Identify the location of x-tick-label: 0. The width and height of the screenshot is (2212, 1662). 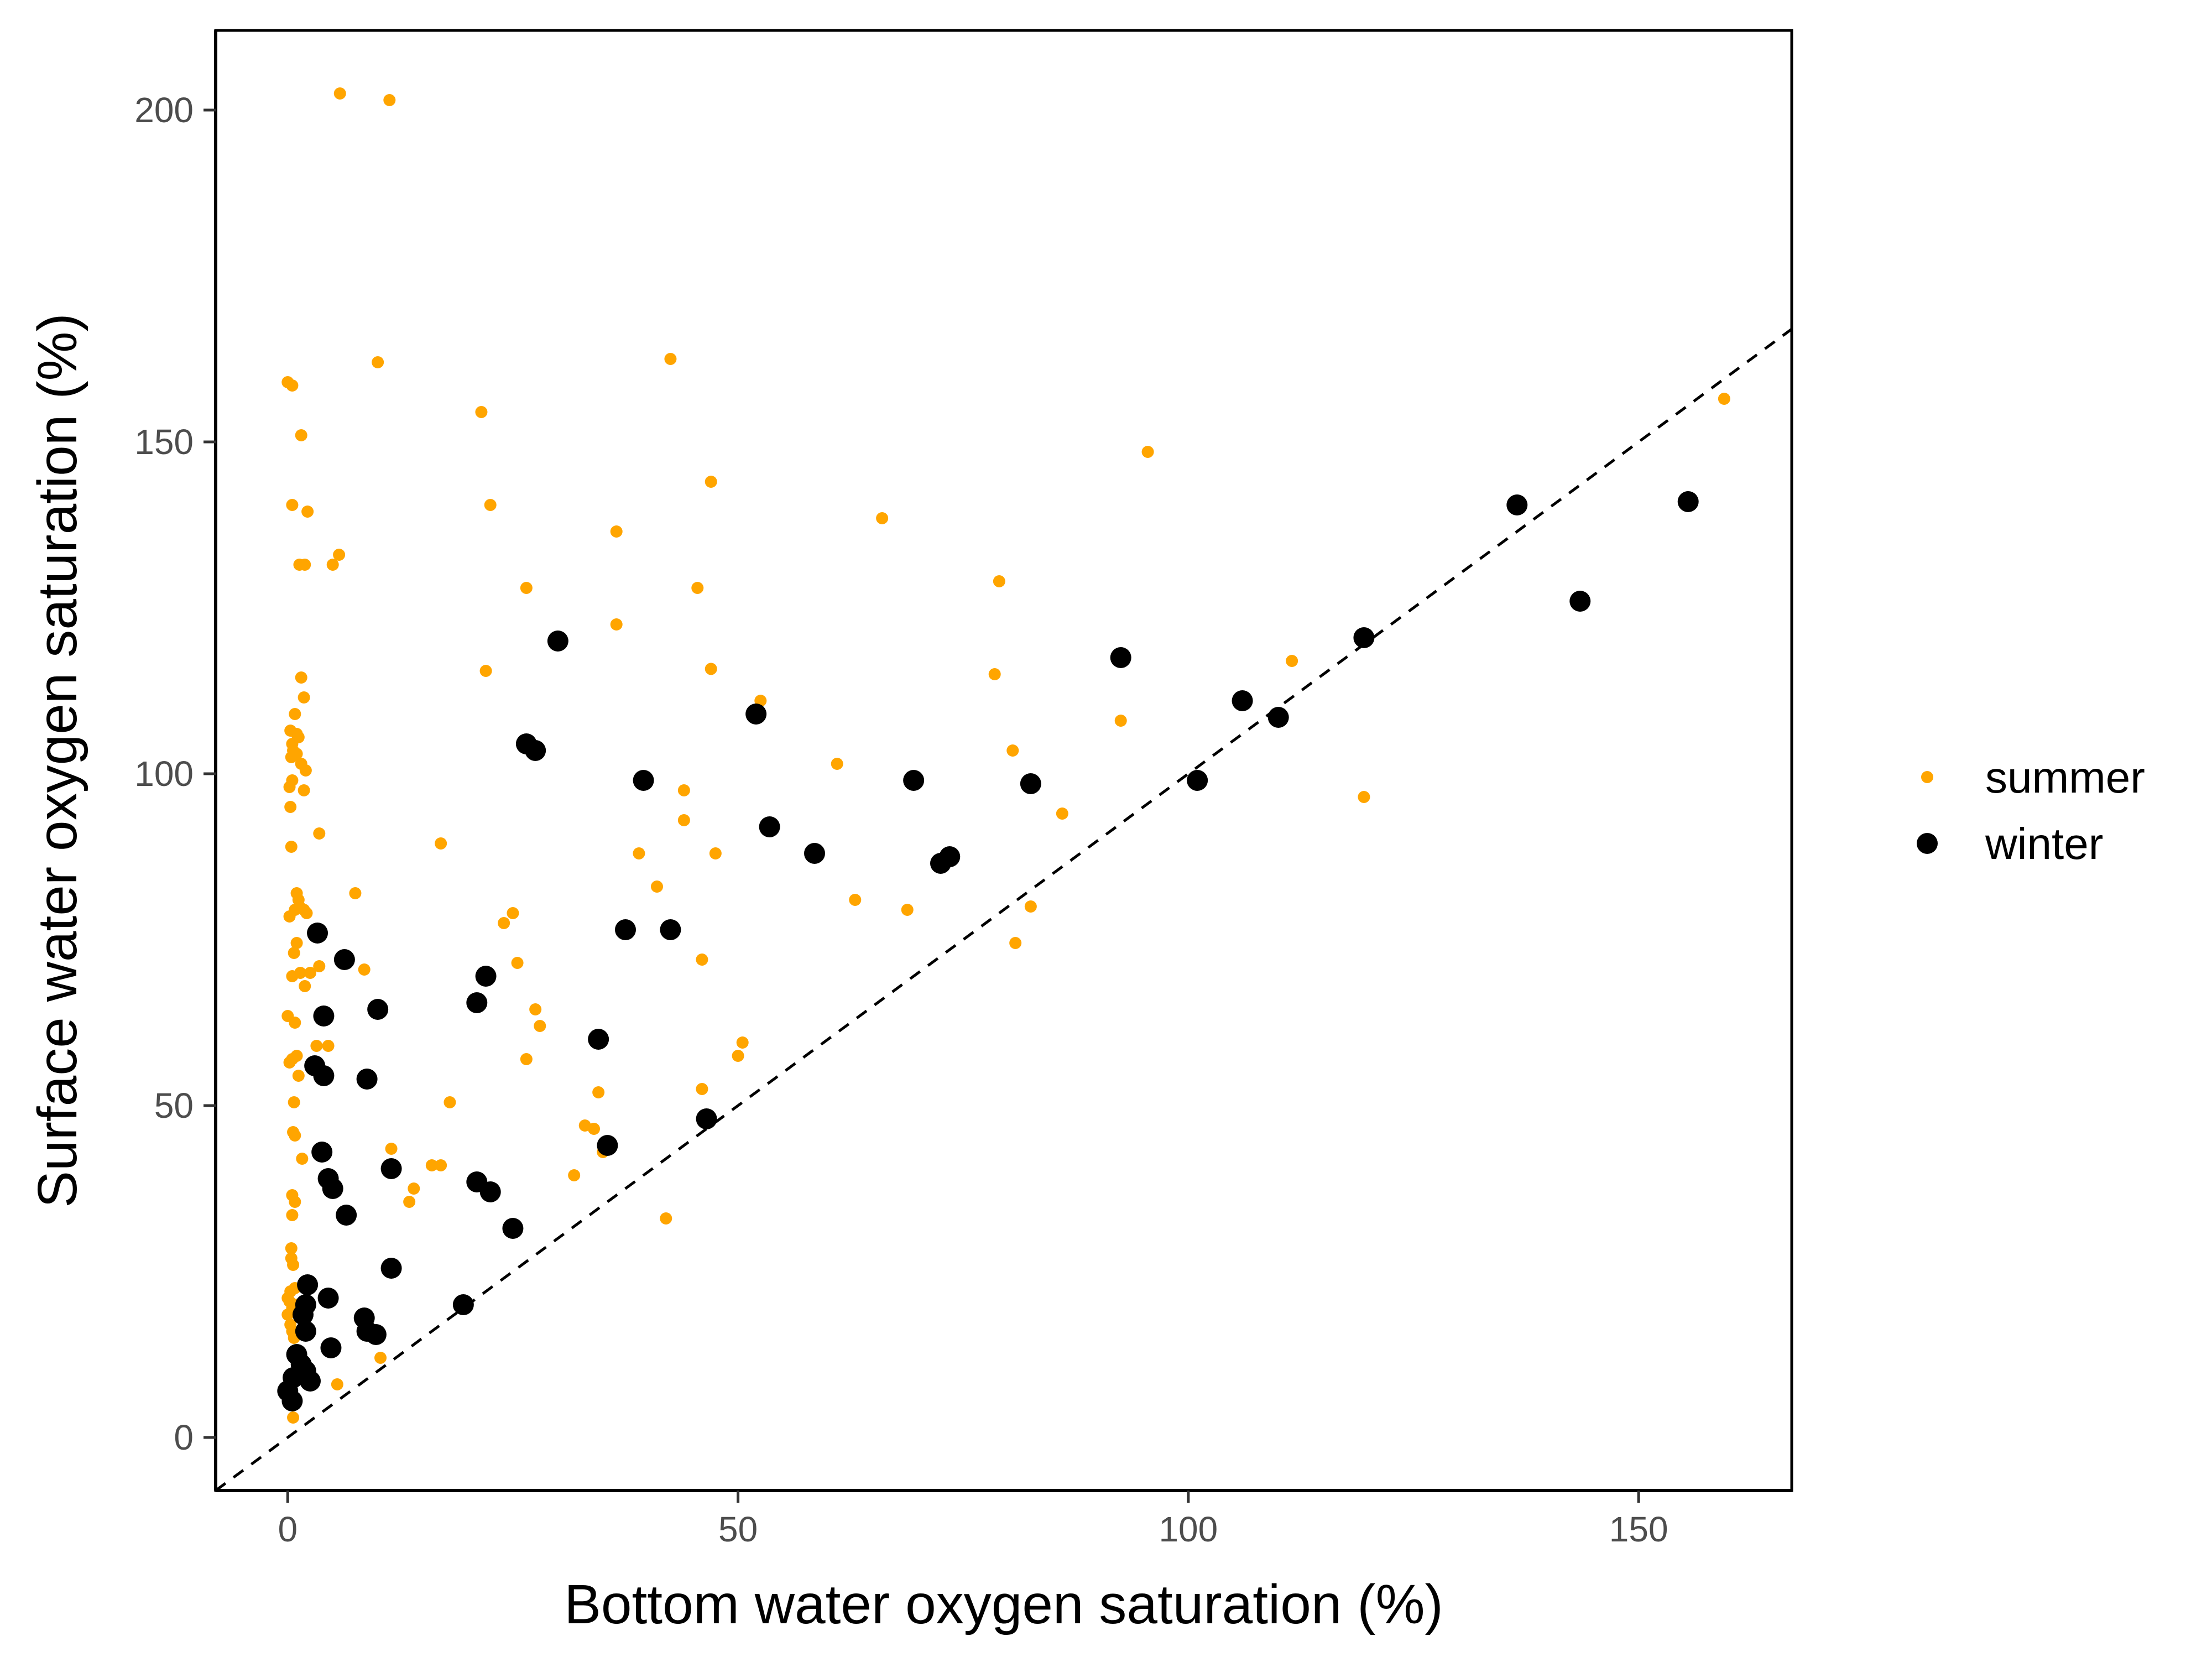
(288, 1529).